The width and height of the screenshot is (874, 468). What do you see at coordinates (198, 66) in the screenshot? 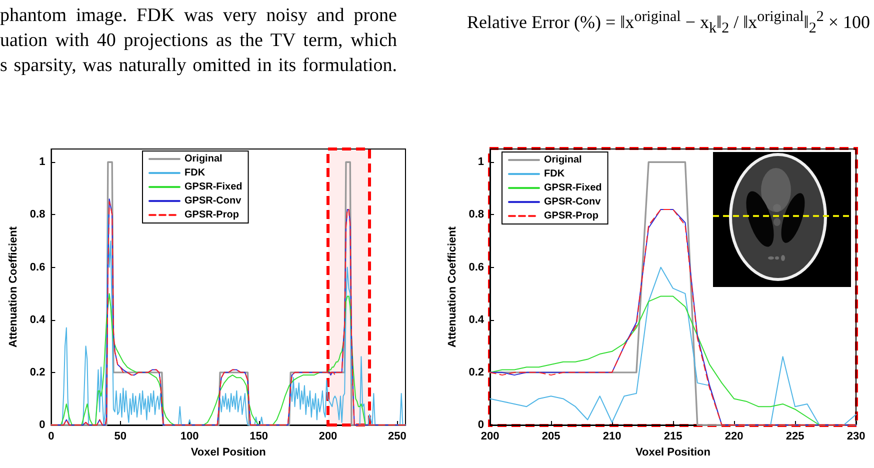
I see `text: s sparsity, was naturally omitted in its formulation.` at bounding box center [198, 66].